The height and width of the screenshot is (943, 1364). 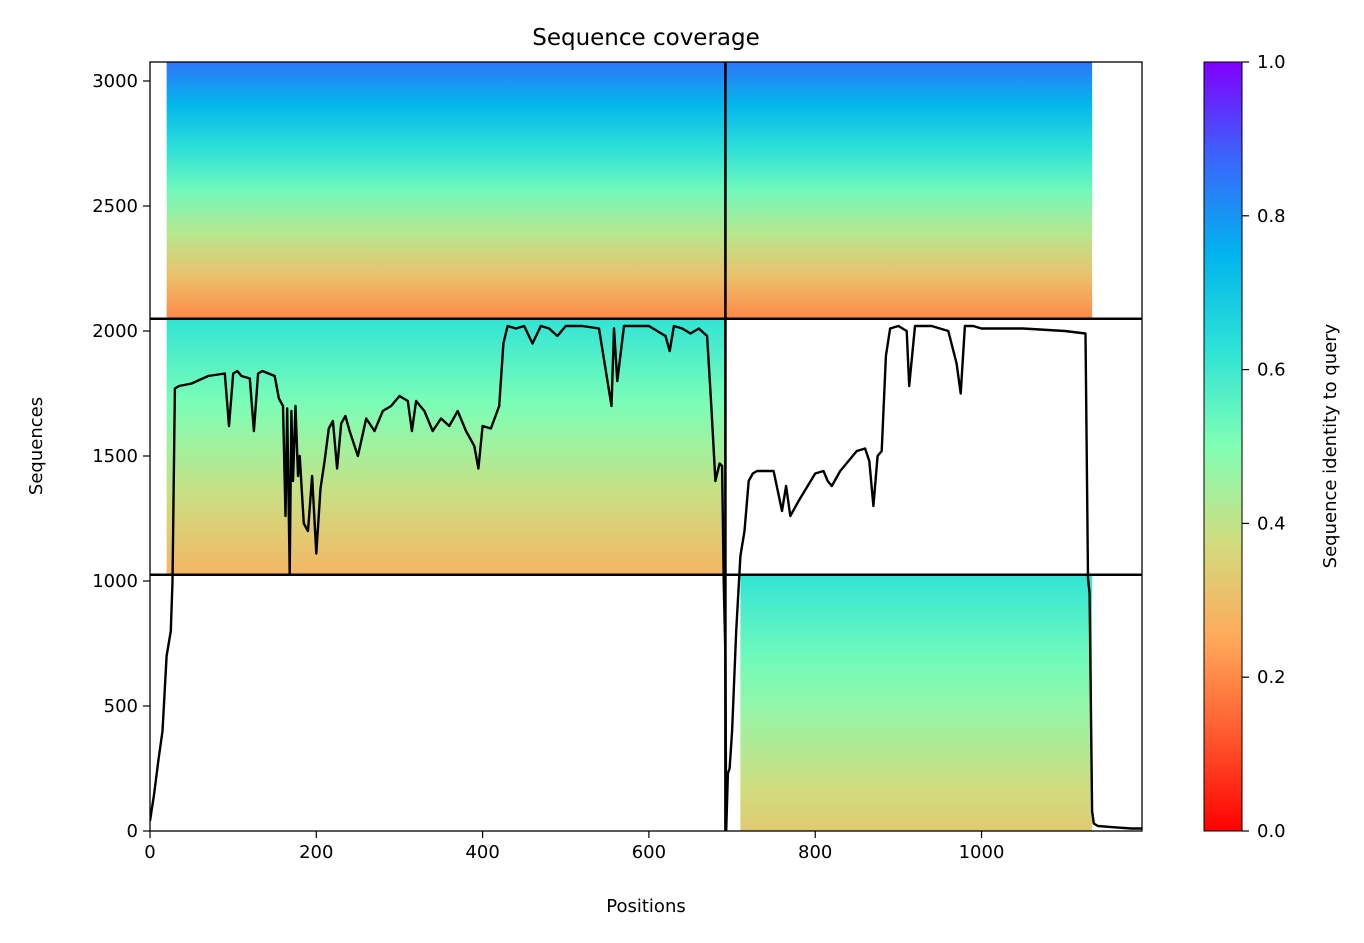 I want to click on colorbar-tick-label: 0.4, so click(x=1271, y=523).